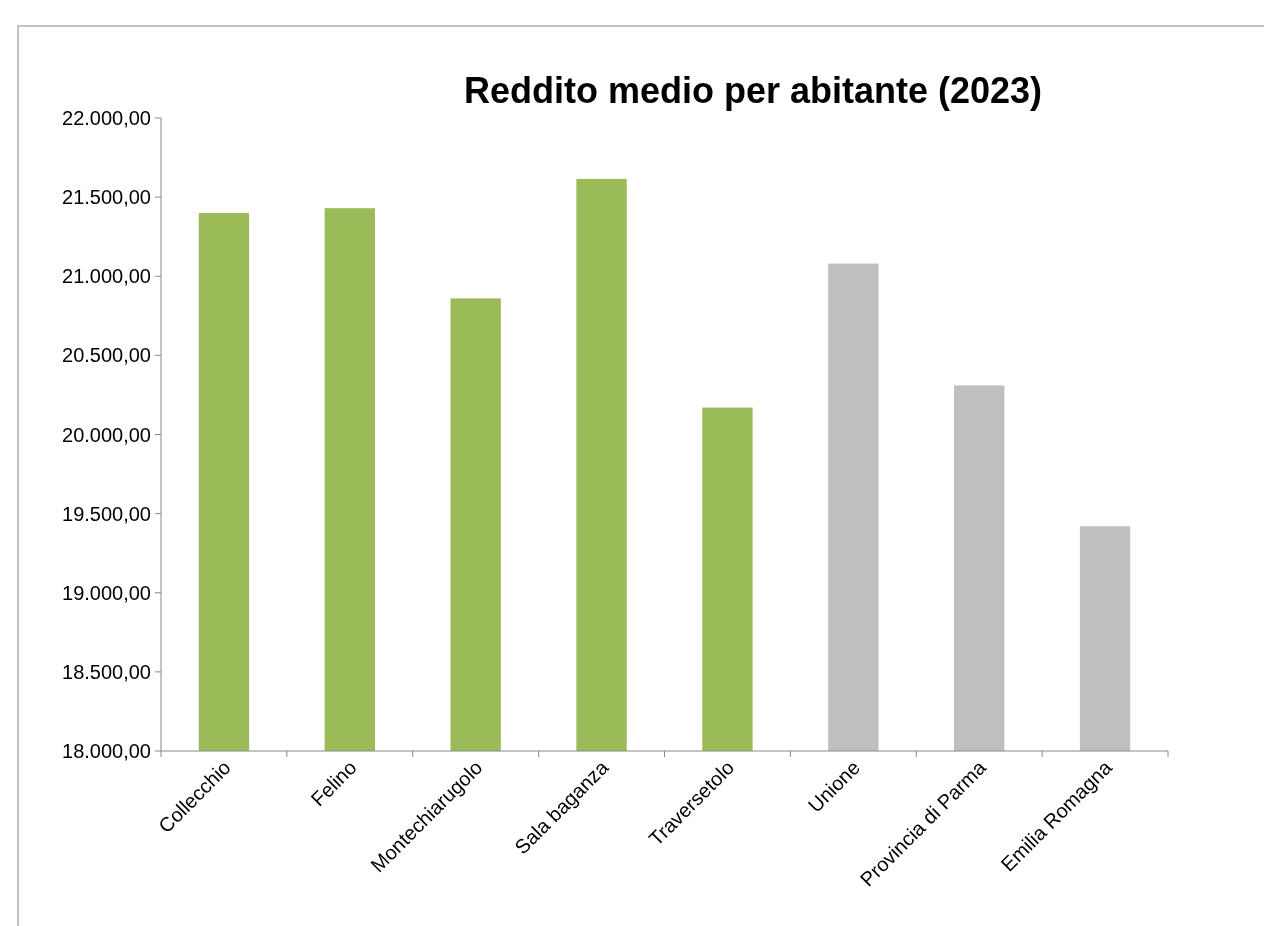  What do you see at coordinates (106, 671) in the screenshot?
I see `y-tick-label: 18.500,00` at bounding box center [106, 671].